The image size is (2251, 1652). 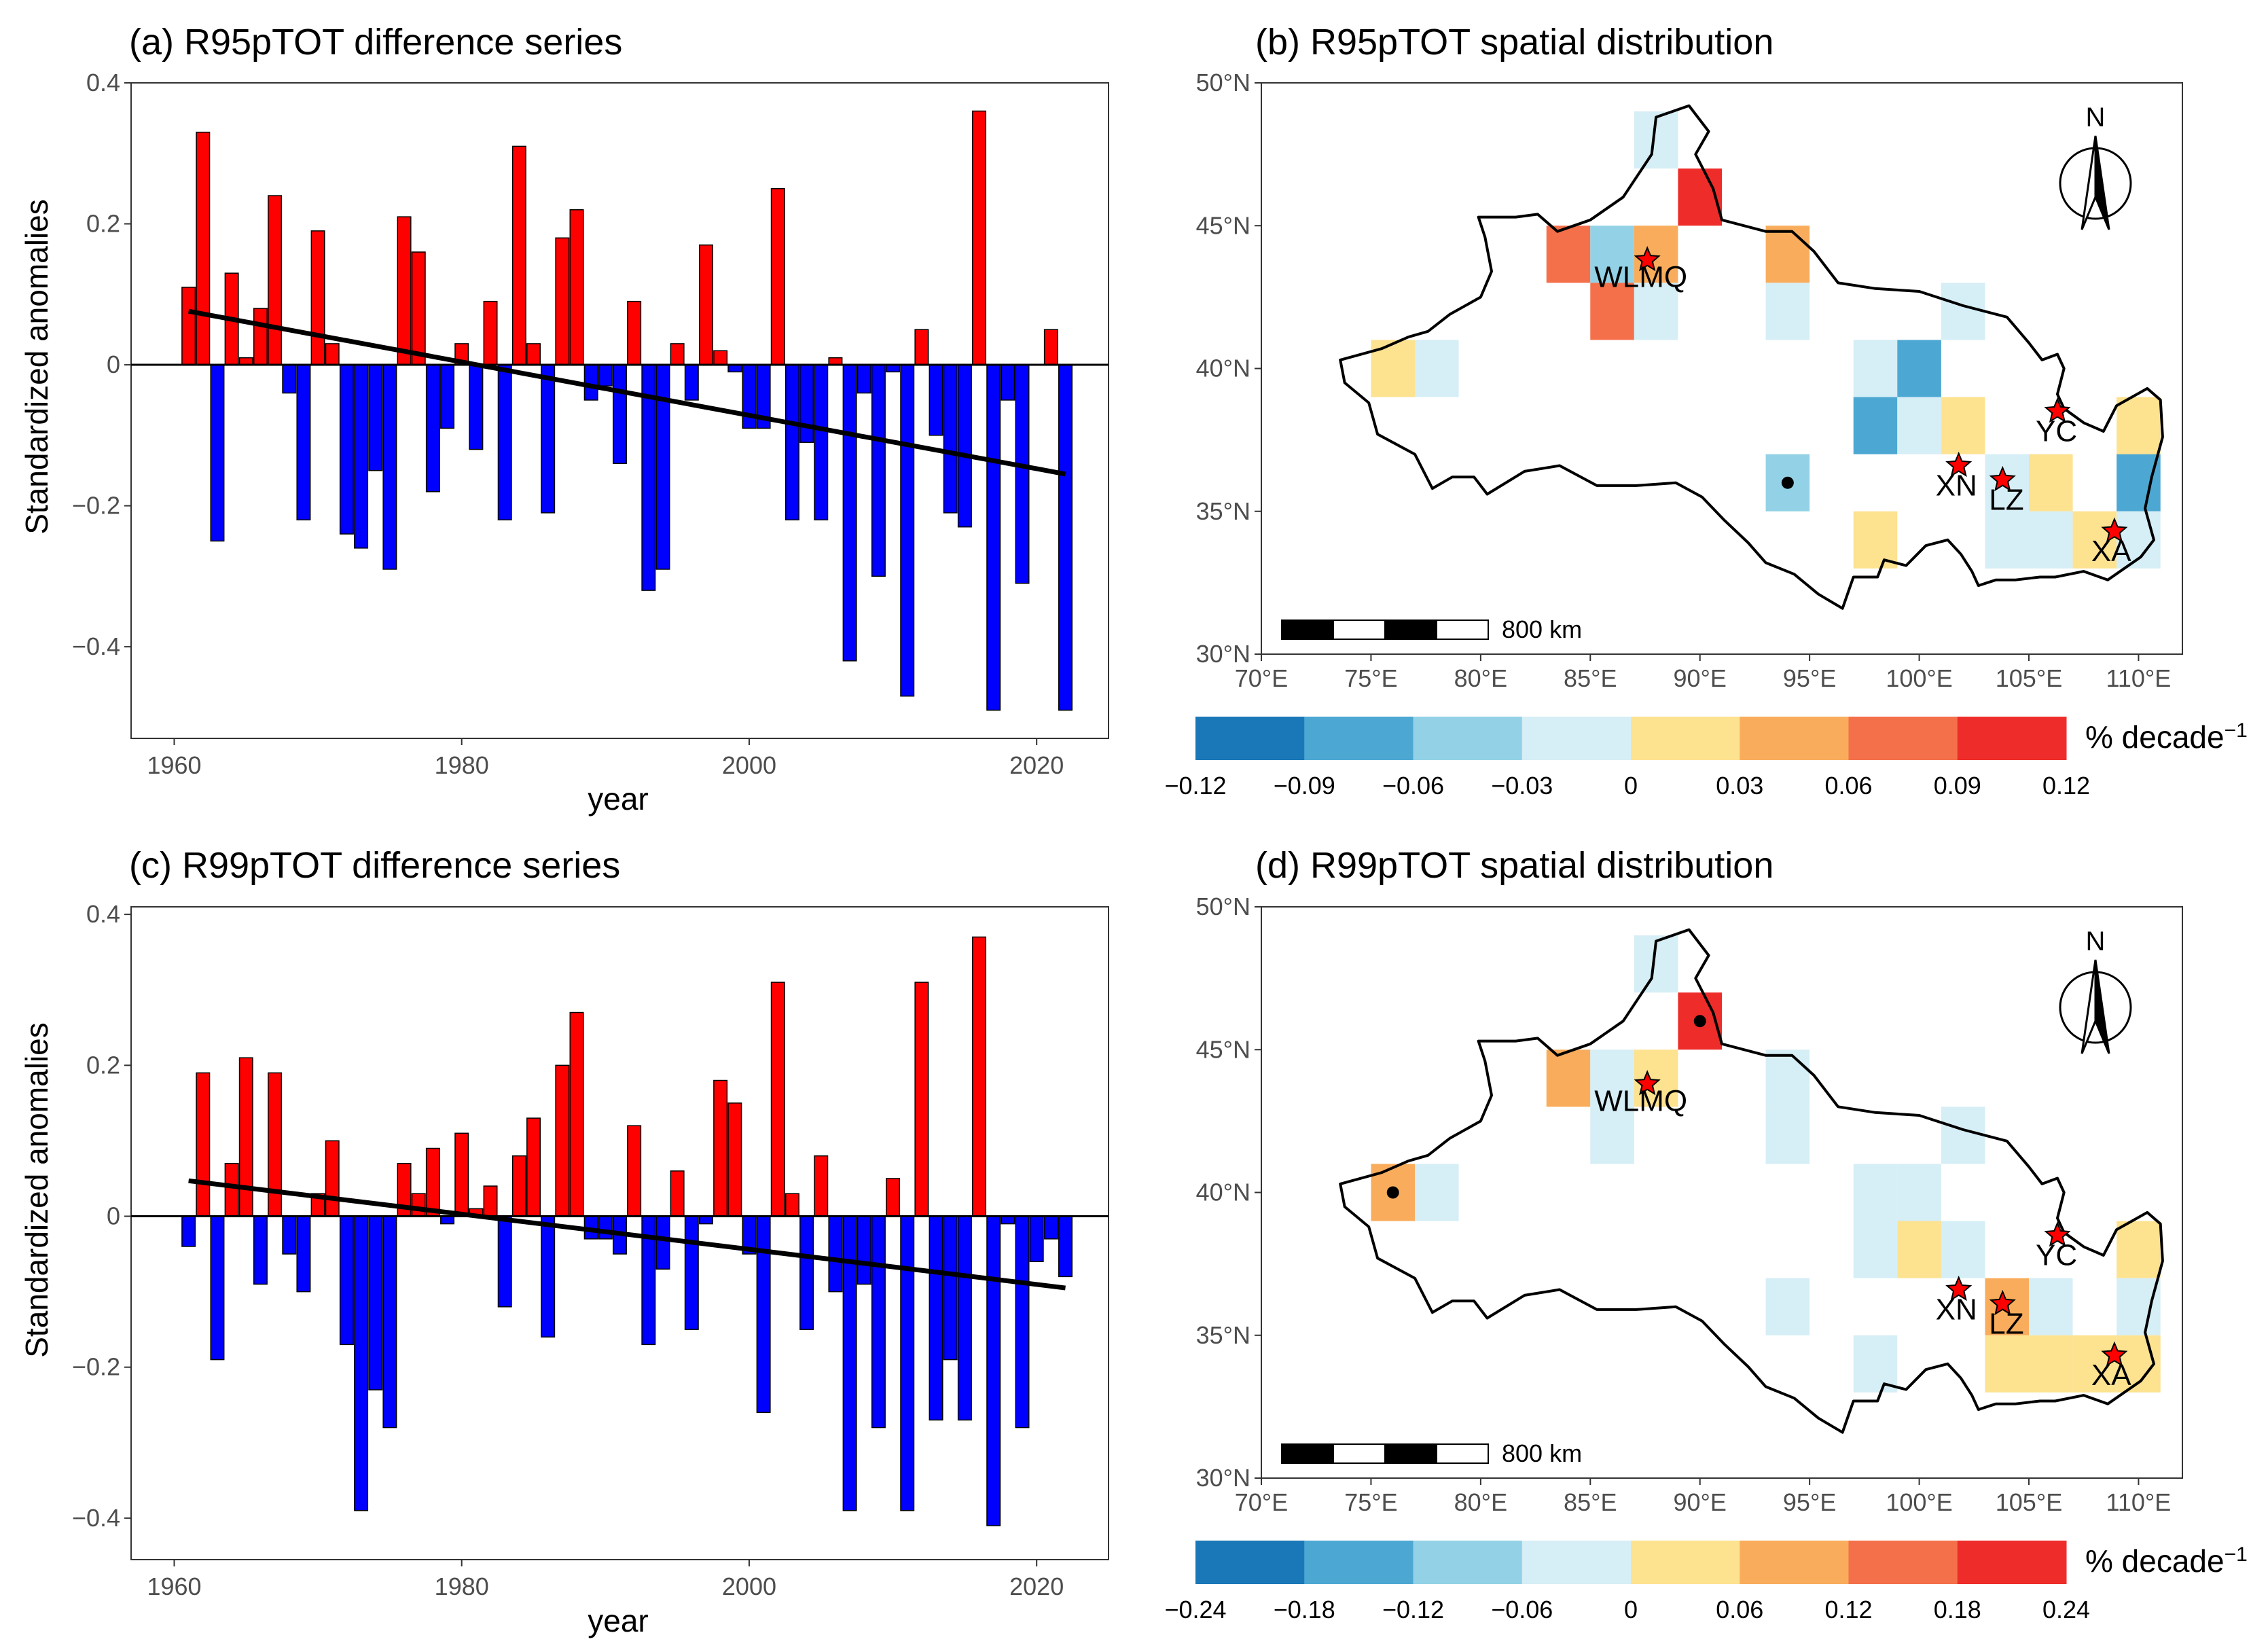 I want to click on panel-d-lon-tick-label: 80°E, so click(x=1480, y=1502).